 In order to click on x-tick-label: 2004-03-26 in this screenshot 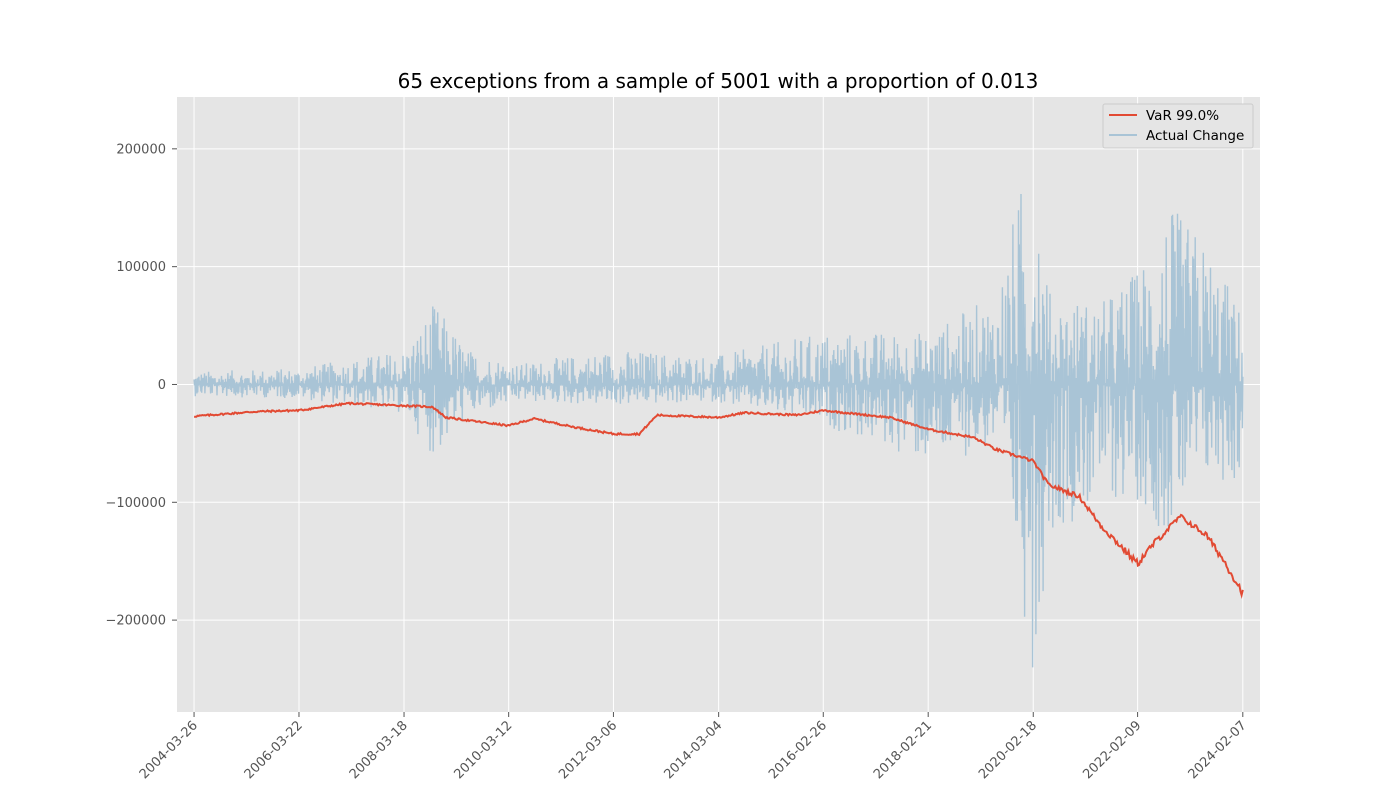, I will do `click(169, 750)`.